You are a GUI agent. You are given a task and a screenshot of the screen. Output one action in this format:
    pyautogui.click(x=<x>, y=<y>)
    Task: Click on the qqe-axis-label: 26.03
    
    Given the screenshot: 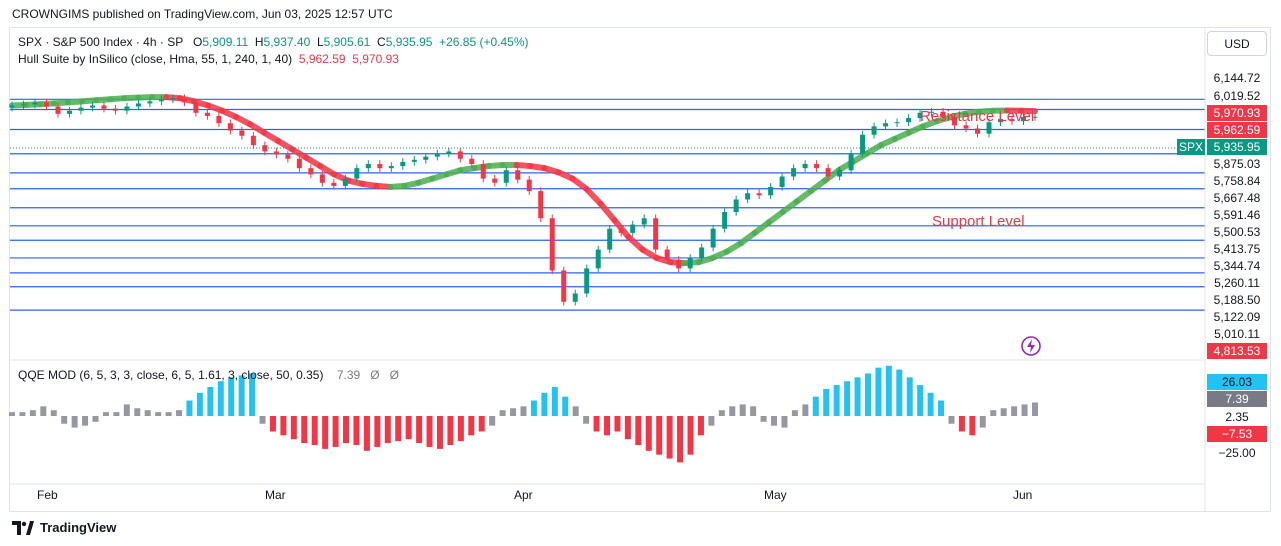 What is the action you would take?
    pyautogui.click(x=1237, y=382)
    